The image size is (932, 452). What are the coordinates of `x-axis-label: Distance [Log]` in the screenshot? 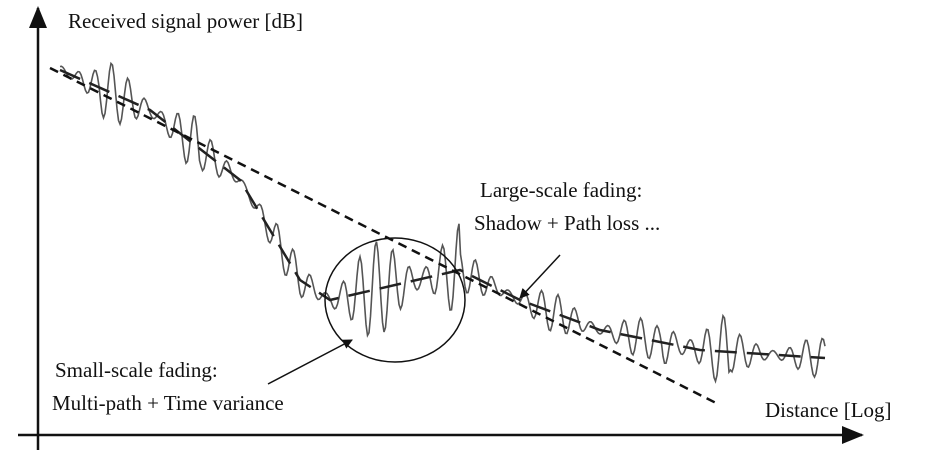 It's located at (828, 410).